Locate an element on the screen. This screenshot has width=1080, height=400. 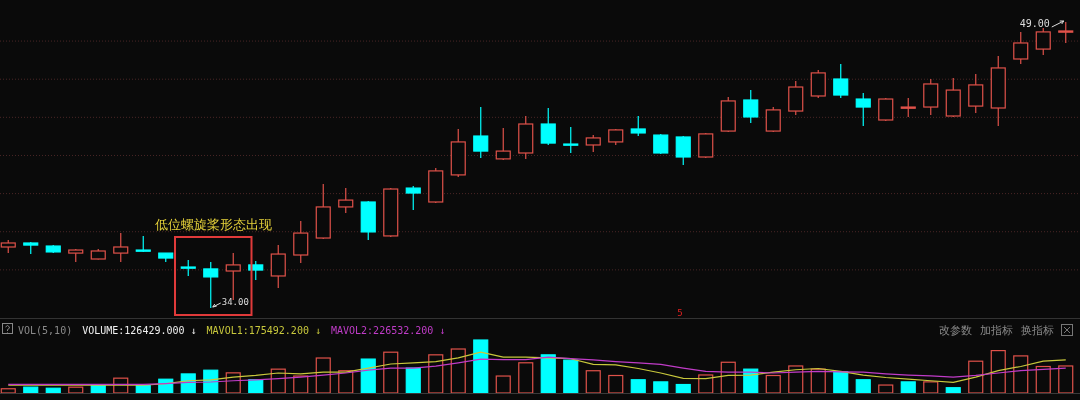
text: VOLUME:126429.000 ↓ is located at coordinates (139, 330).